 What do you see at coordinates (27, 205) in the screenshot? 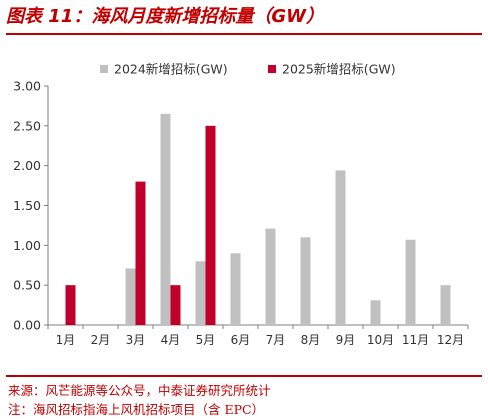
I see `y-tick-label: 1.50` at bounding box center [27, 205].